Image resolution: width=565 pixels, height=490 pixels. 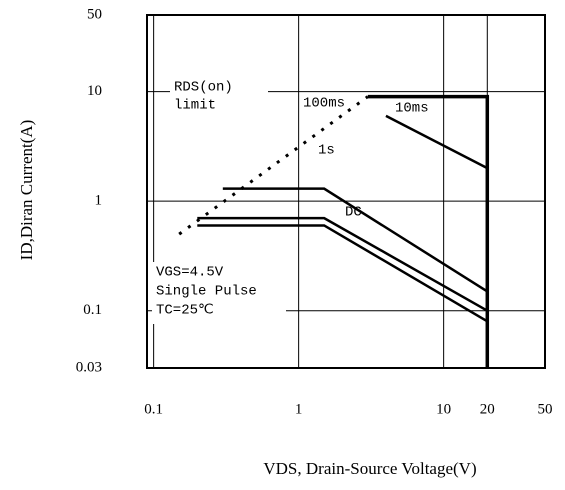 I want to click on condition-text: VGS=4.5V, so click(x=190, y=273).